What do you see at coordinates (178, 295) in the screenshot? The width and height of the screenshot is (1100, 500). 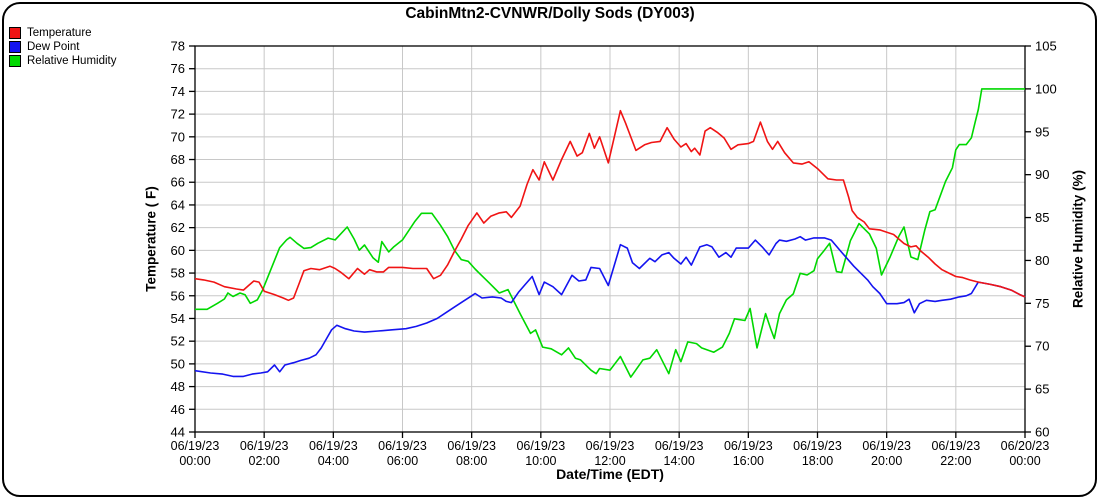 I see `y-left-tick-label: 56` at bounding box center [178, 295].